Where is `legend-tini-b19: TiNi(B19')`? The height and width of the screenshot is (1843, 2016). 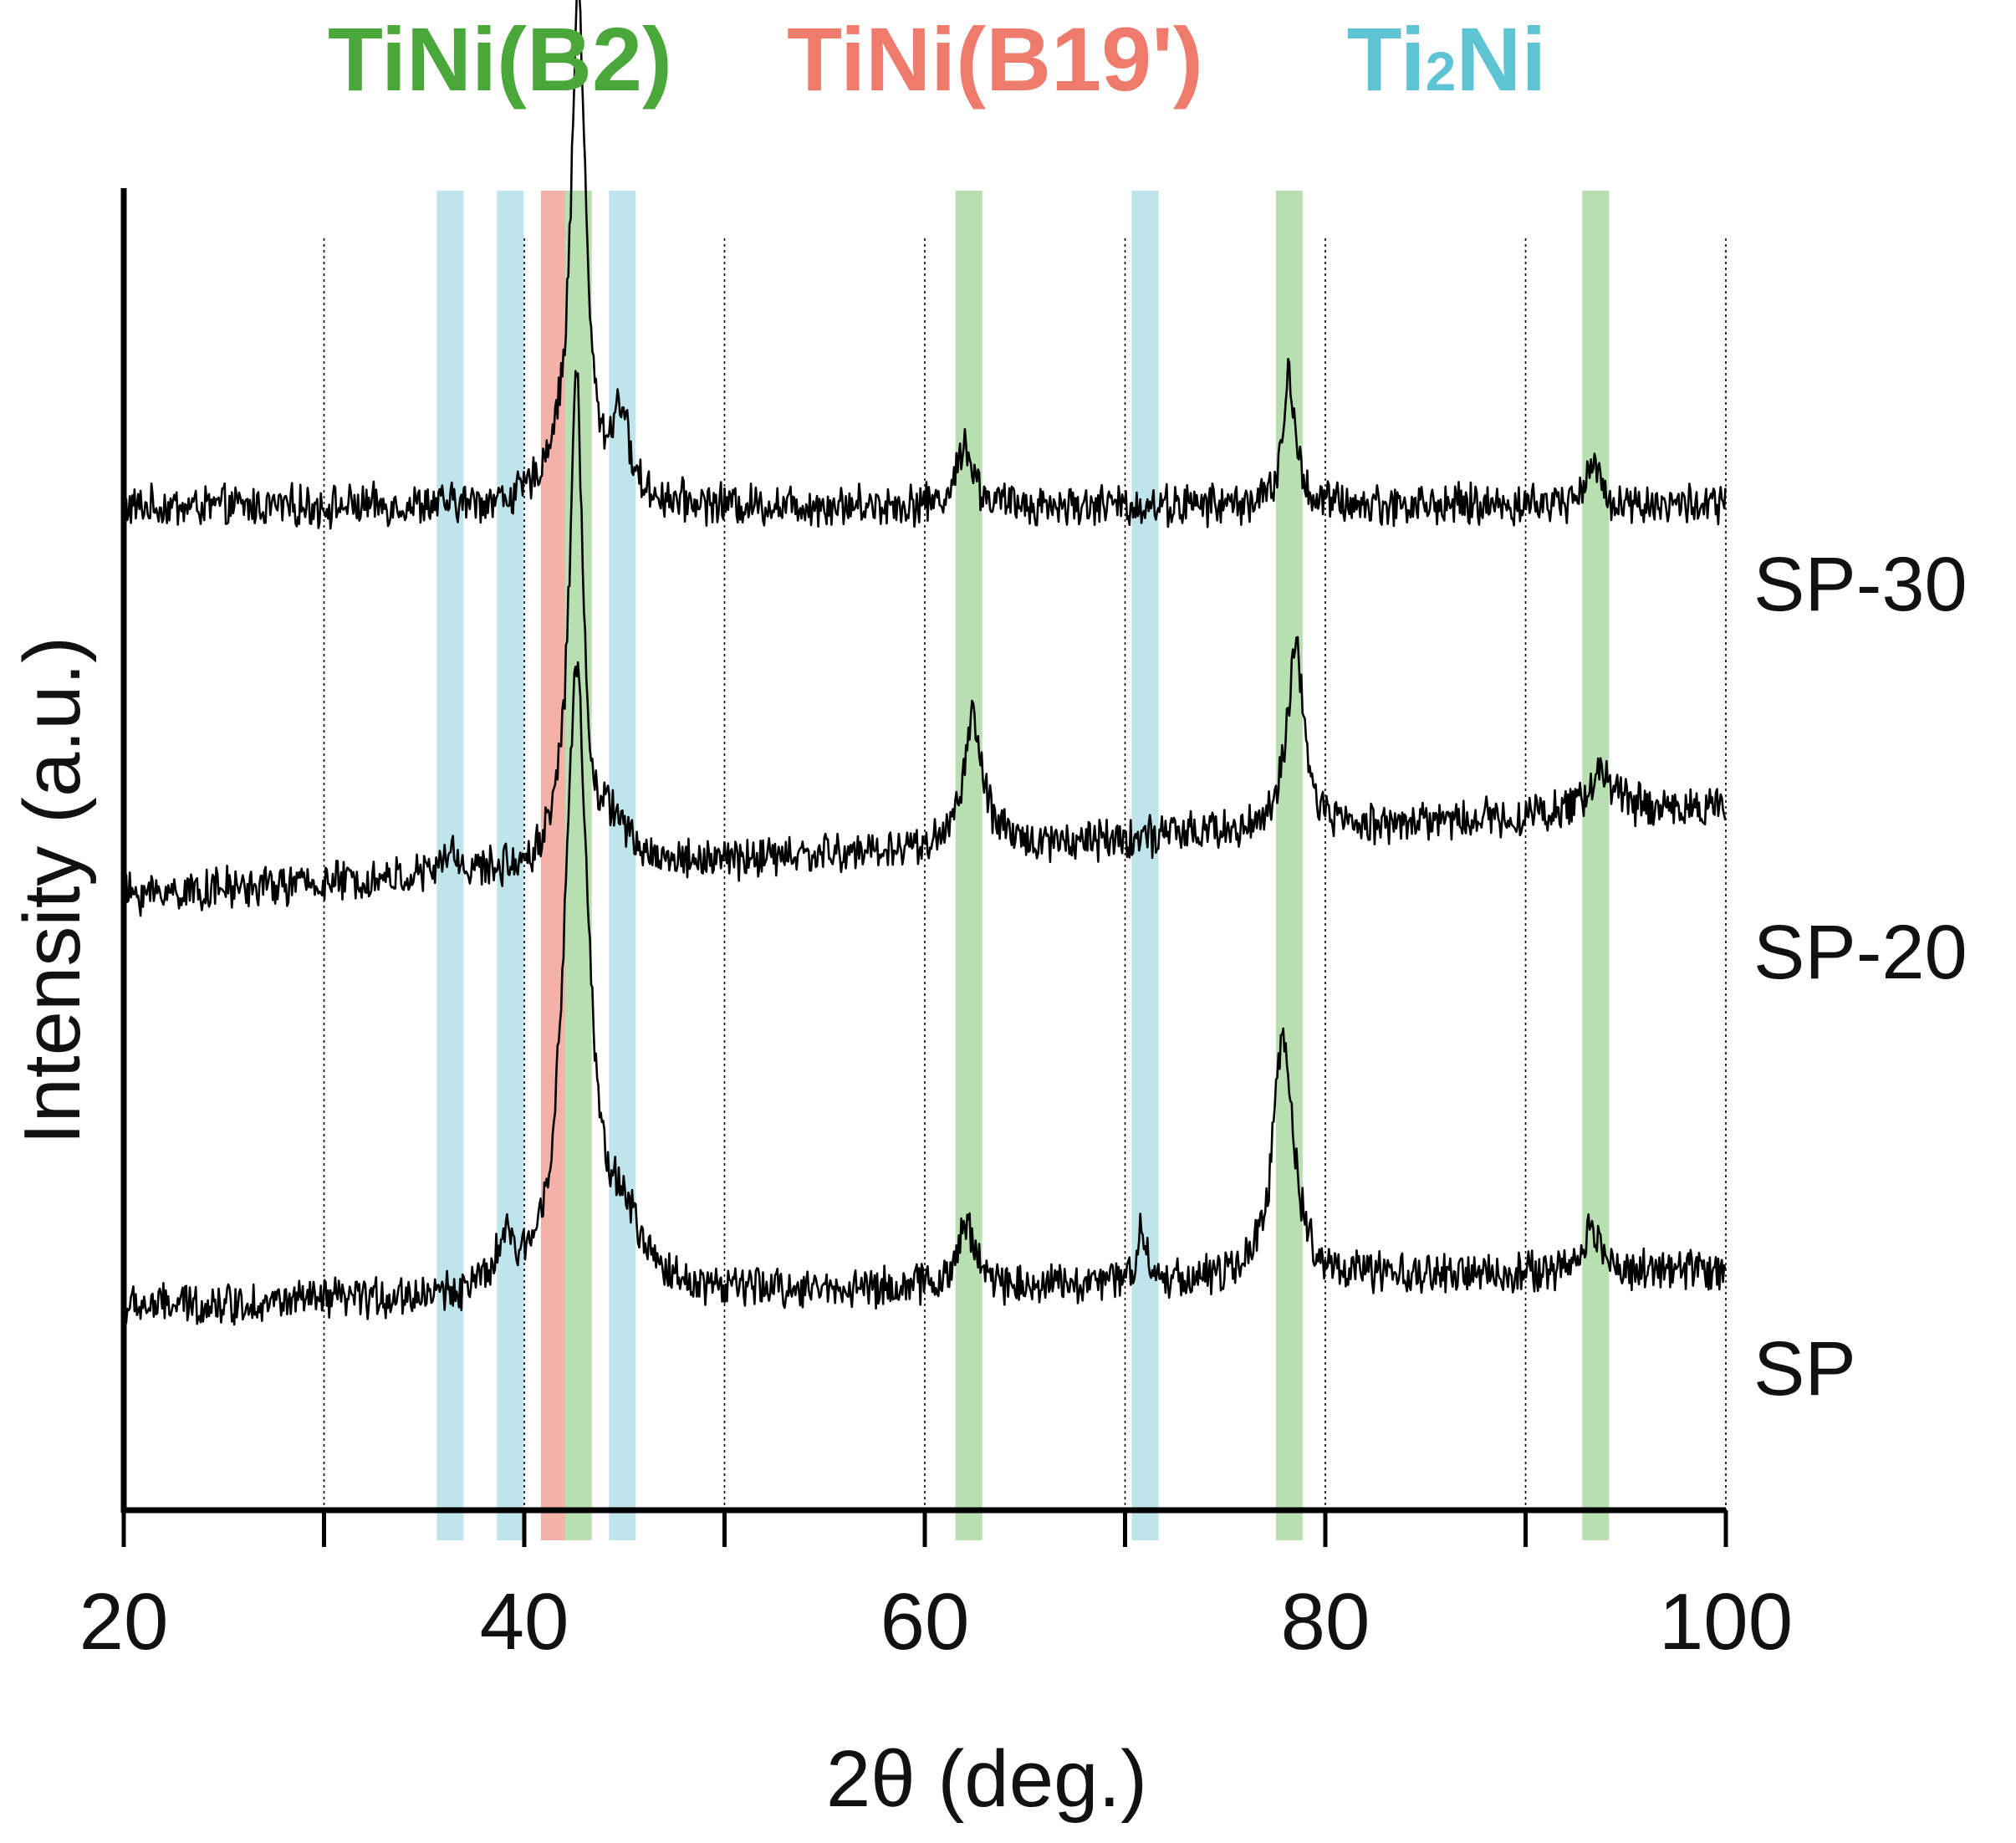 legend-tini-b19: TiNi(B19') is located at coordinates (995, 59).